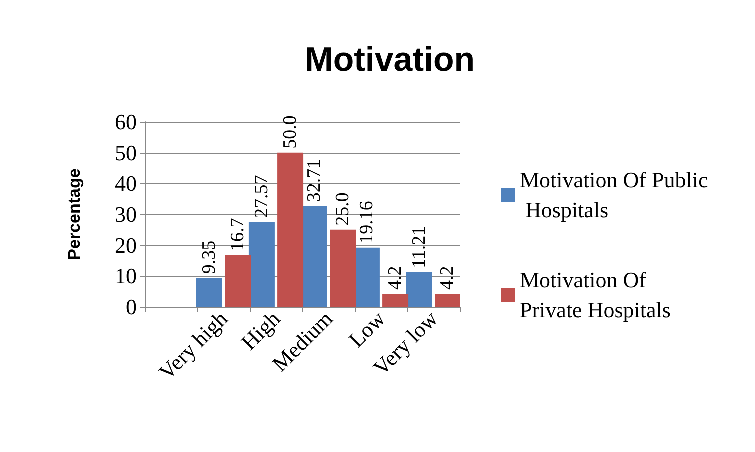 The height and width of the screenshot is (452, 755). I want to click on y-tick-label: 0, so click(131, 307).